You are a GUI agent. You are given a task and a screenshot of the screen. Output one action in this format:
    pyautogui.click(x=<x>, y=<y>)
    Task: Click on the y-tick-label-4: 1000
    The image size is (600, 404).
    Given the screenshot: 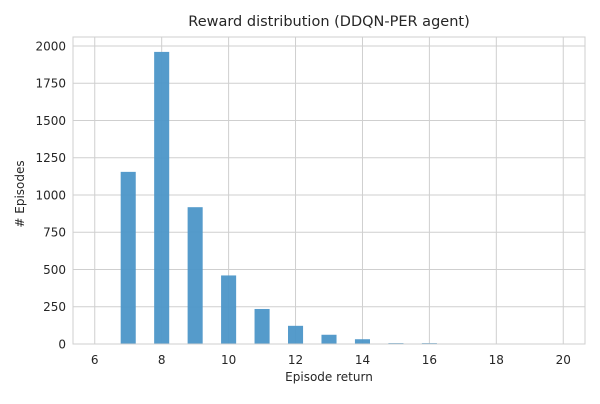 What is the action you would take?
    pyautogui.click(x=50, y=195)
    